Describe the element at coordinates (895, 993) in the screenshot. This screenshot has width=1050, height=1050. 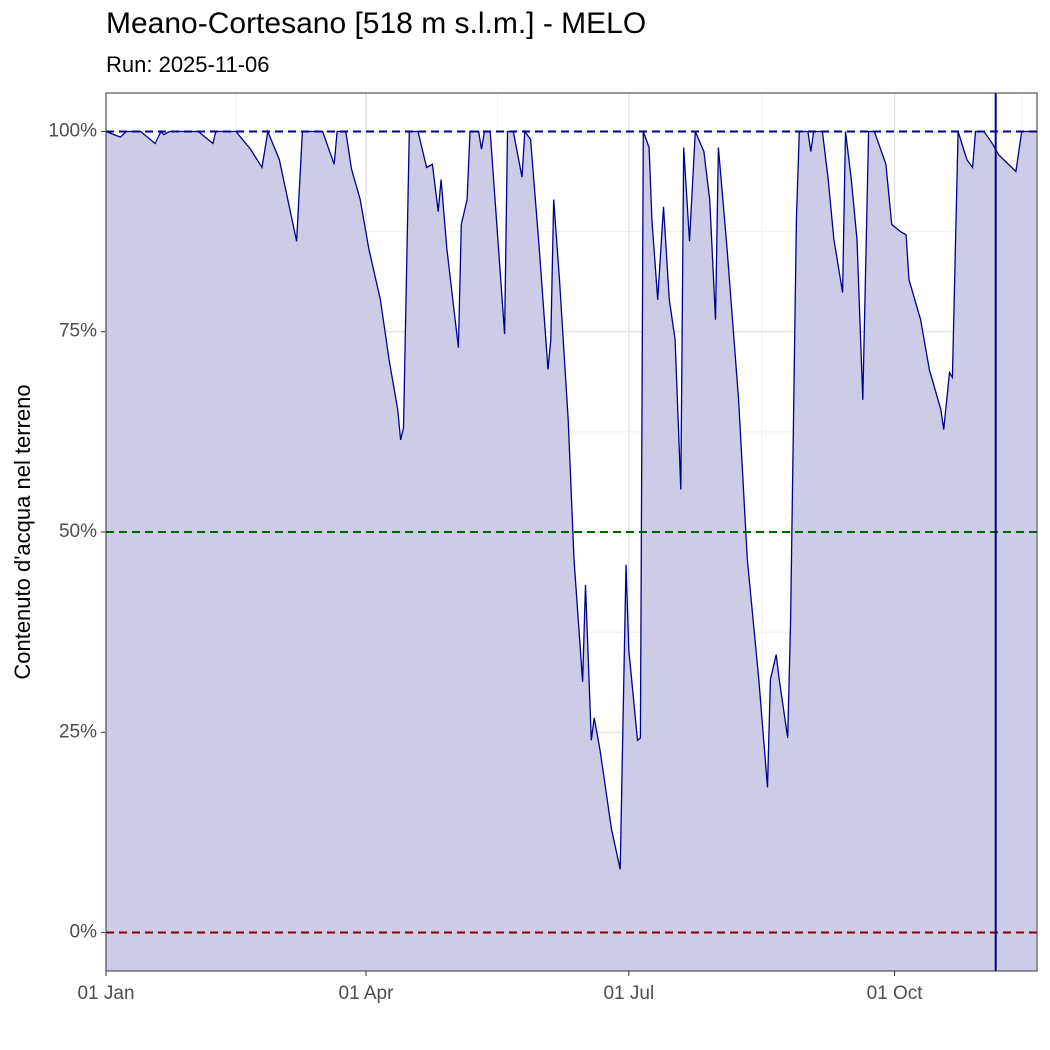
I see `x-tick-label: 01 Oct` at that location.